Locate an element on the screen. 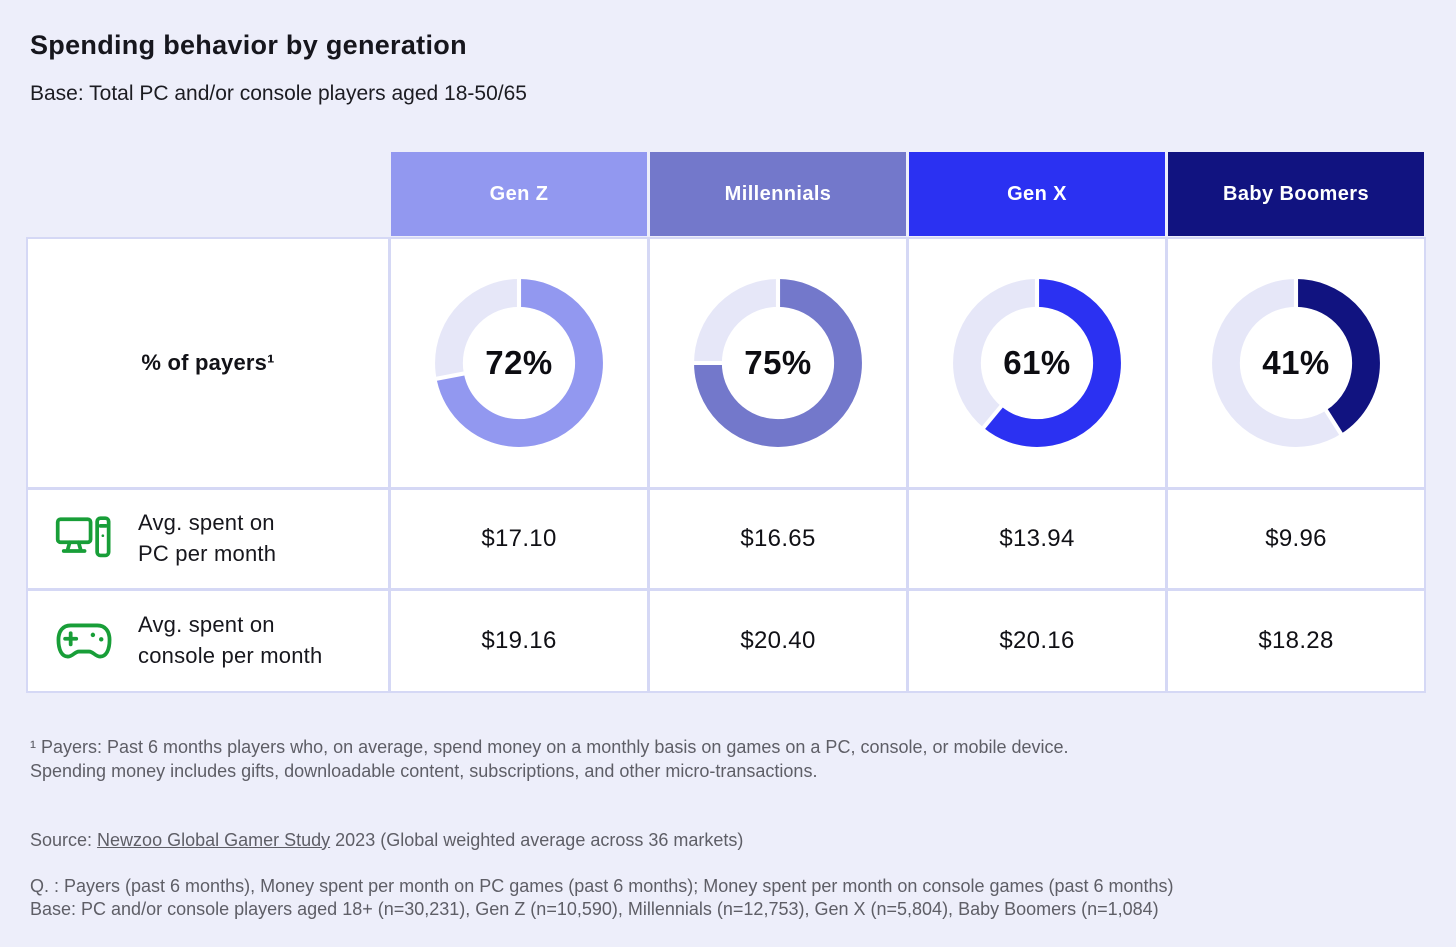  header-spacer is located at coordinates (208, 194).